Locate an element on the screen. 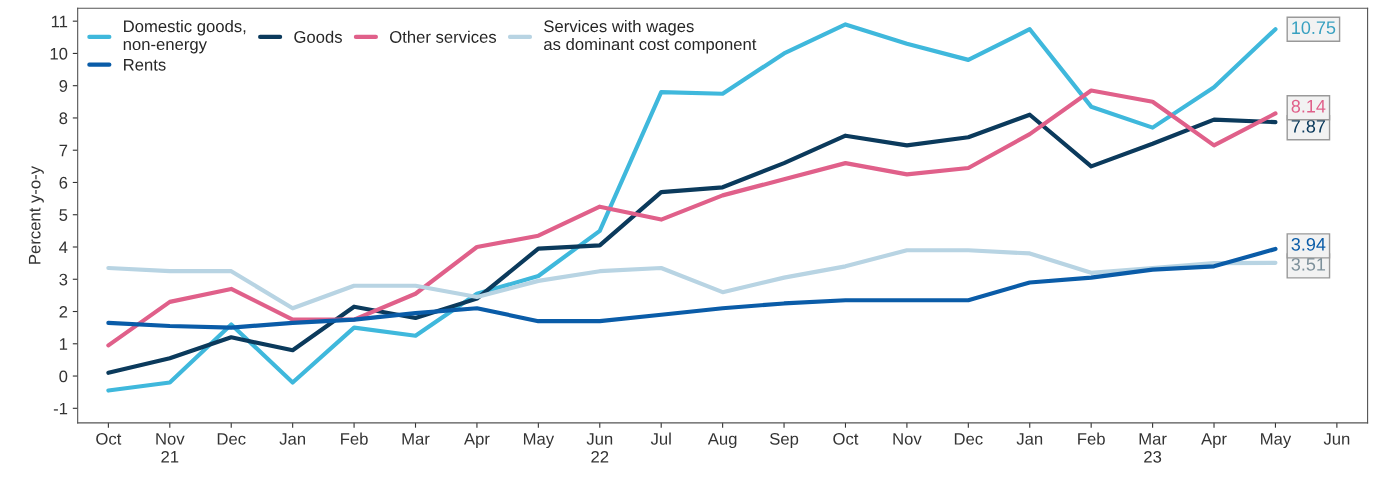 Image resolution: width=1387 pixels, height=486 pixels. data-label: 8.14 is located at coordinates (1308, 106).